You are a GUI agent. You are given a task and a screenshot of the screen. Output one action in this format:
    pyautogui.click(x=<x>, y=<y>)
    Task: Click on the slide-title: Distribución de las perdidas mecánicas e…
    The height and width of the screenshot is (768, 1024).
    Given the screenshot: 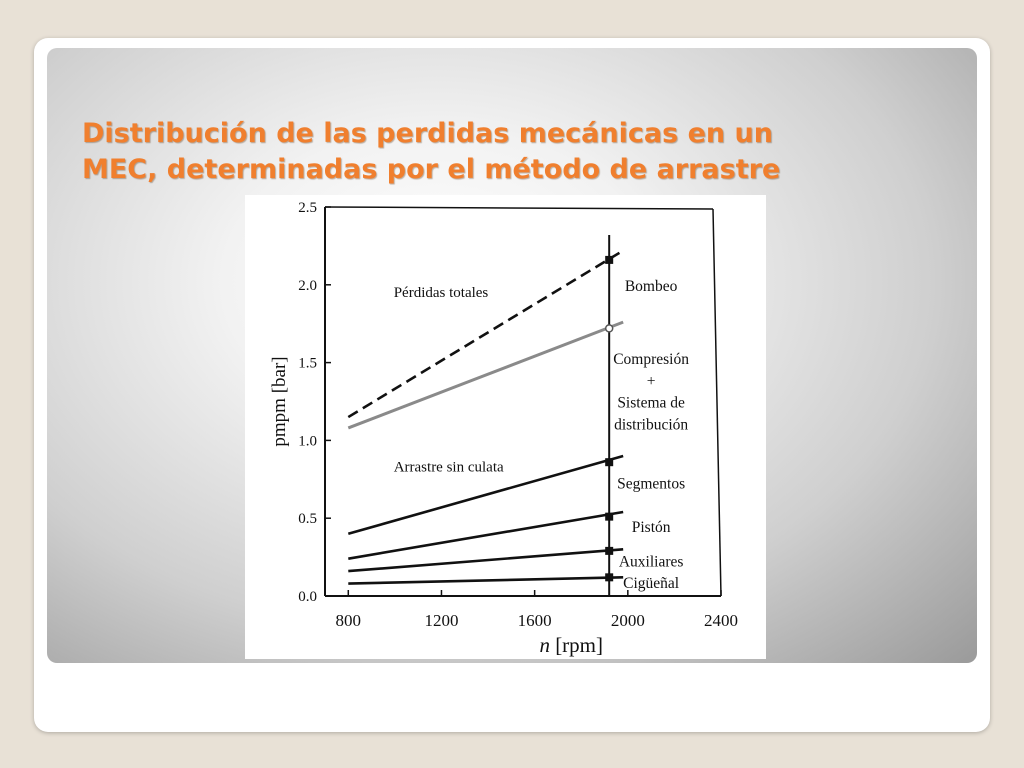 What is the action you would take?
    pyautogui.click(x=512, y=152)
    